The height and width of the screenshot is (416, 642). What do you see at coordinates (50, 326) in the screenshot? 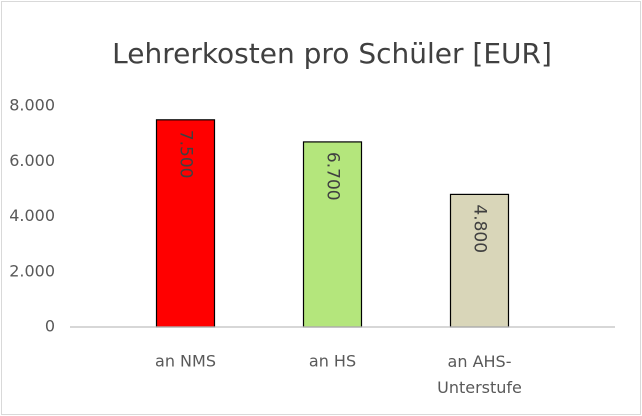
I see `y-tick-label: 0` at bounding box center [50, 326].